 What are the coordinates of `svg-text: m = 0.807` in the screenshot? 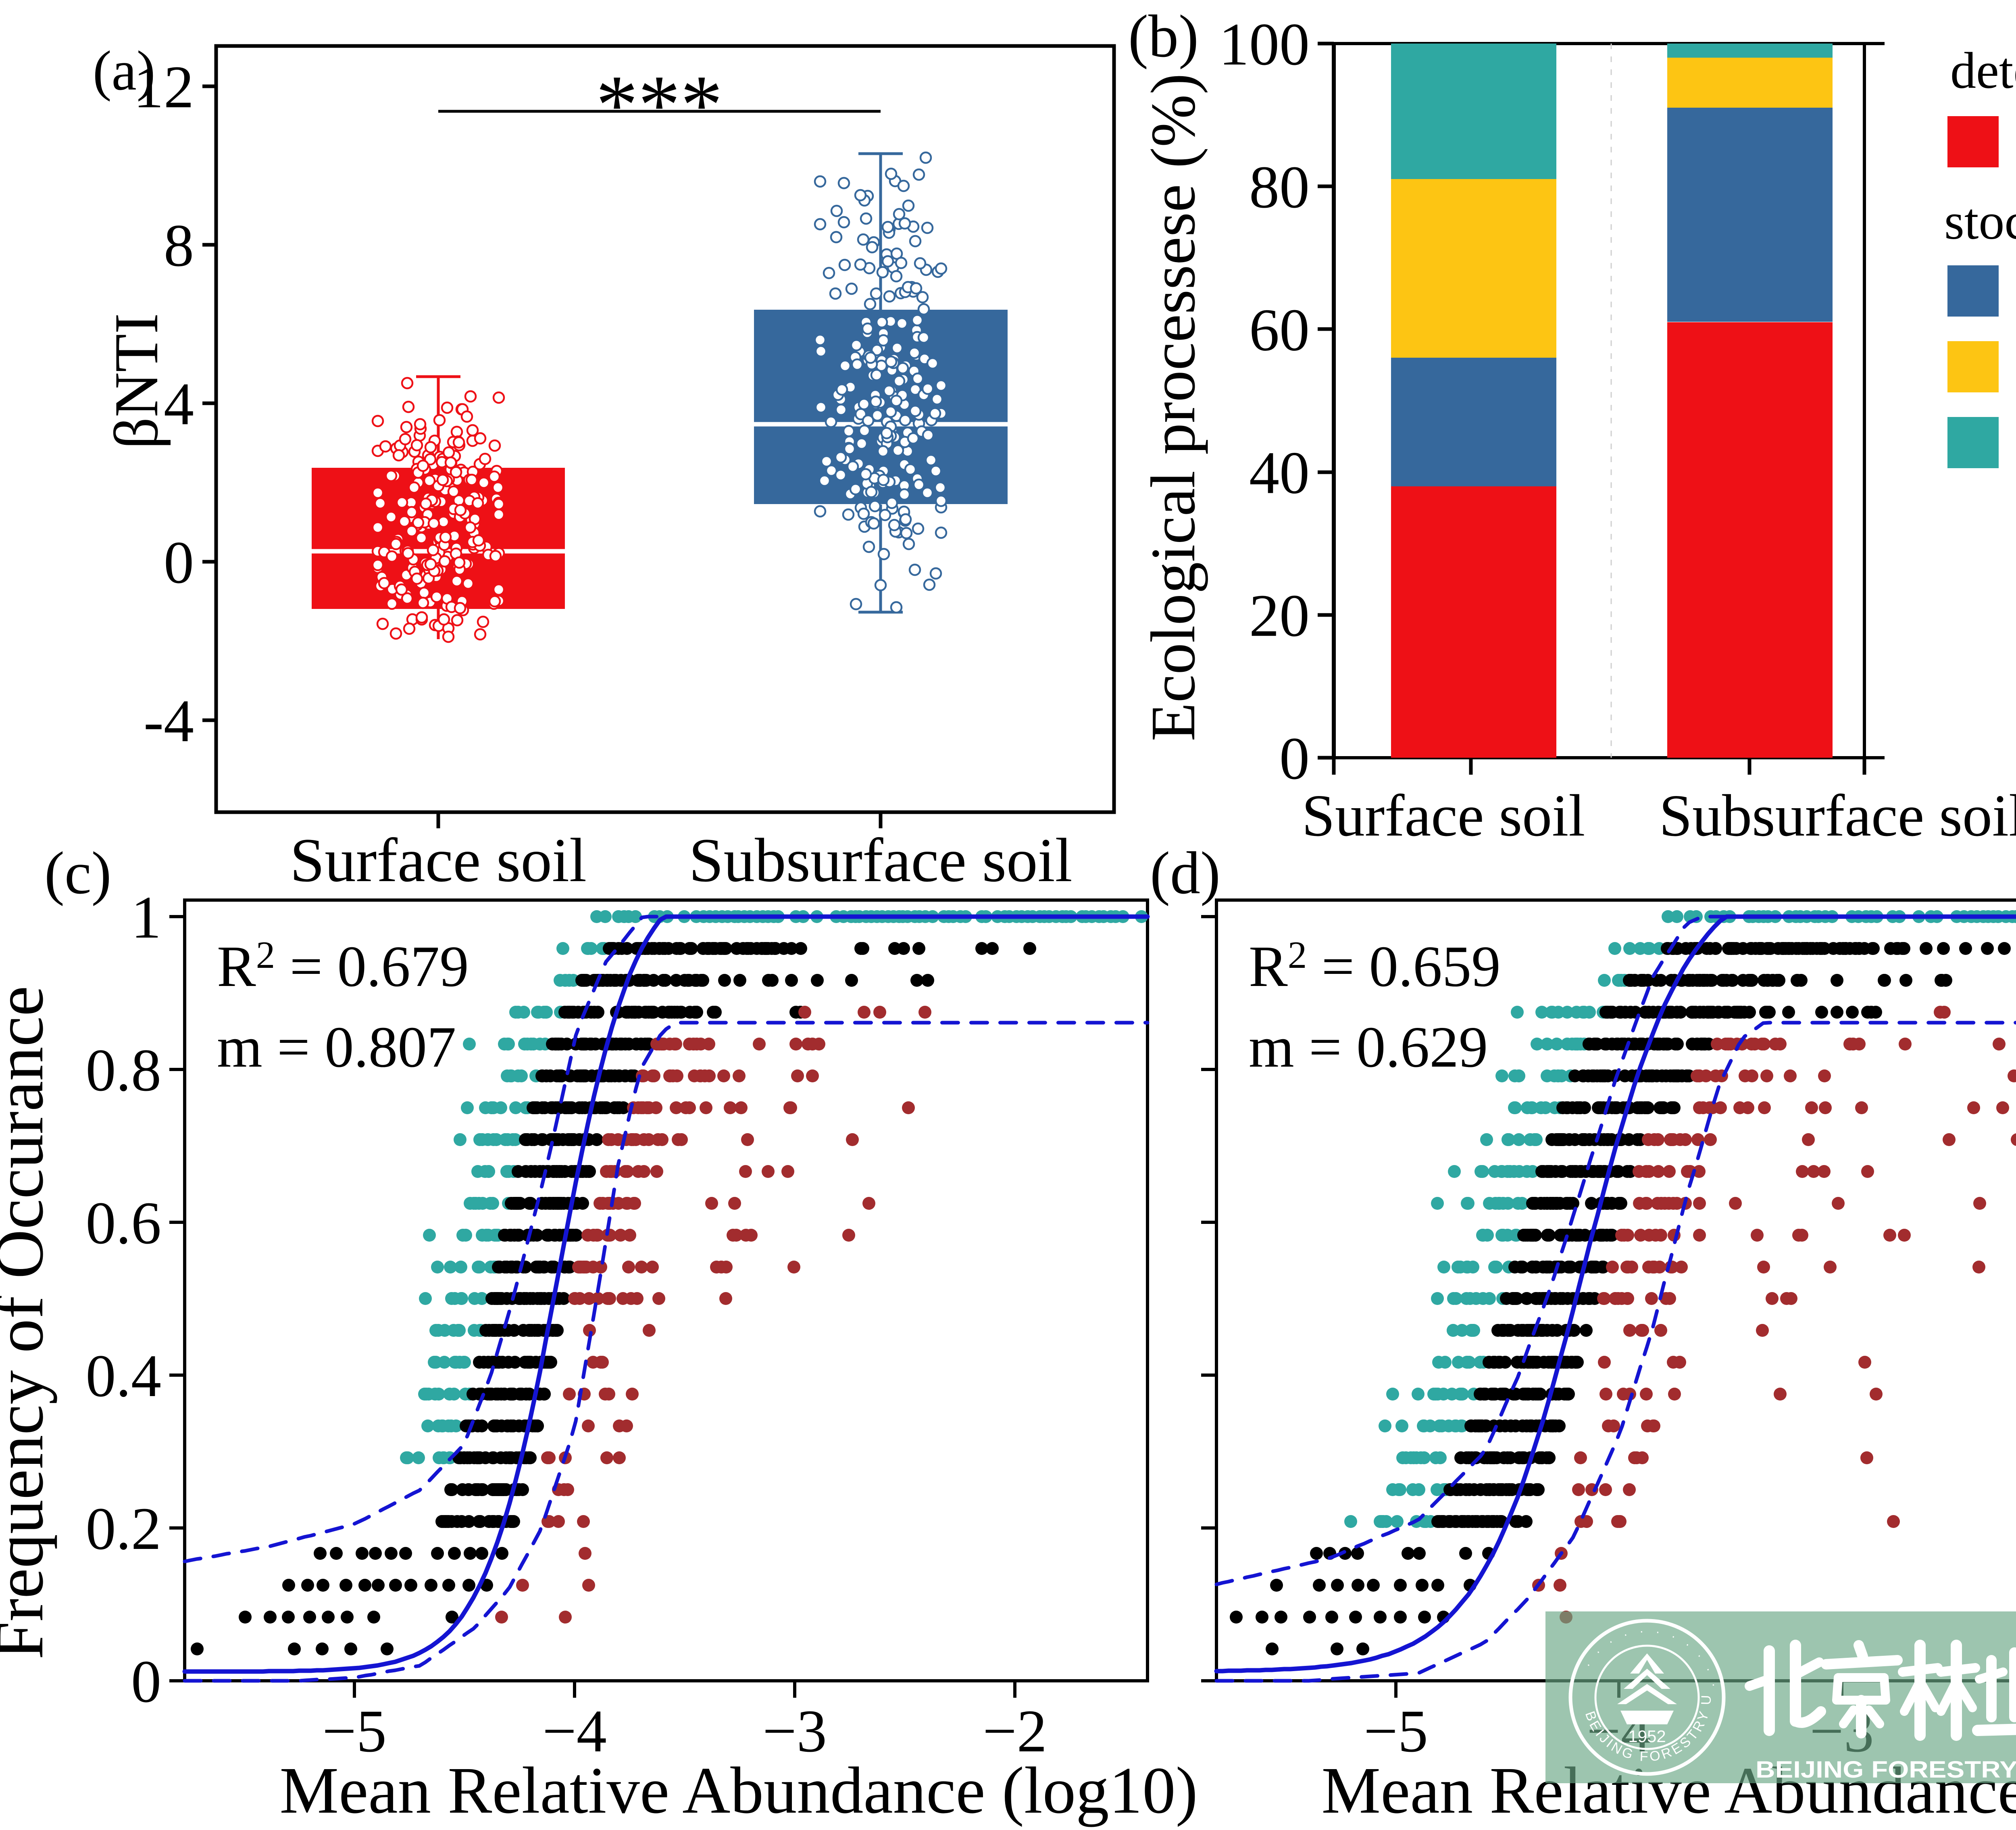 It's located at (337, 1047).